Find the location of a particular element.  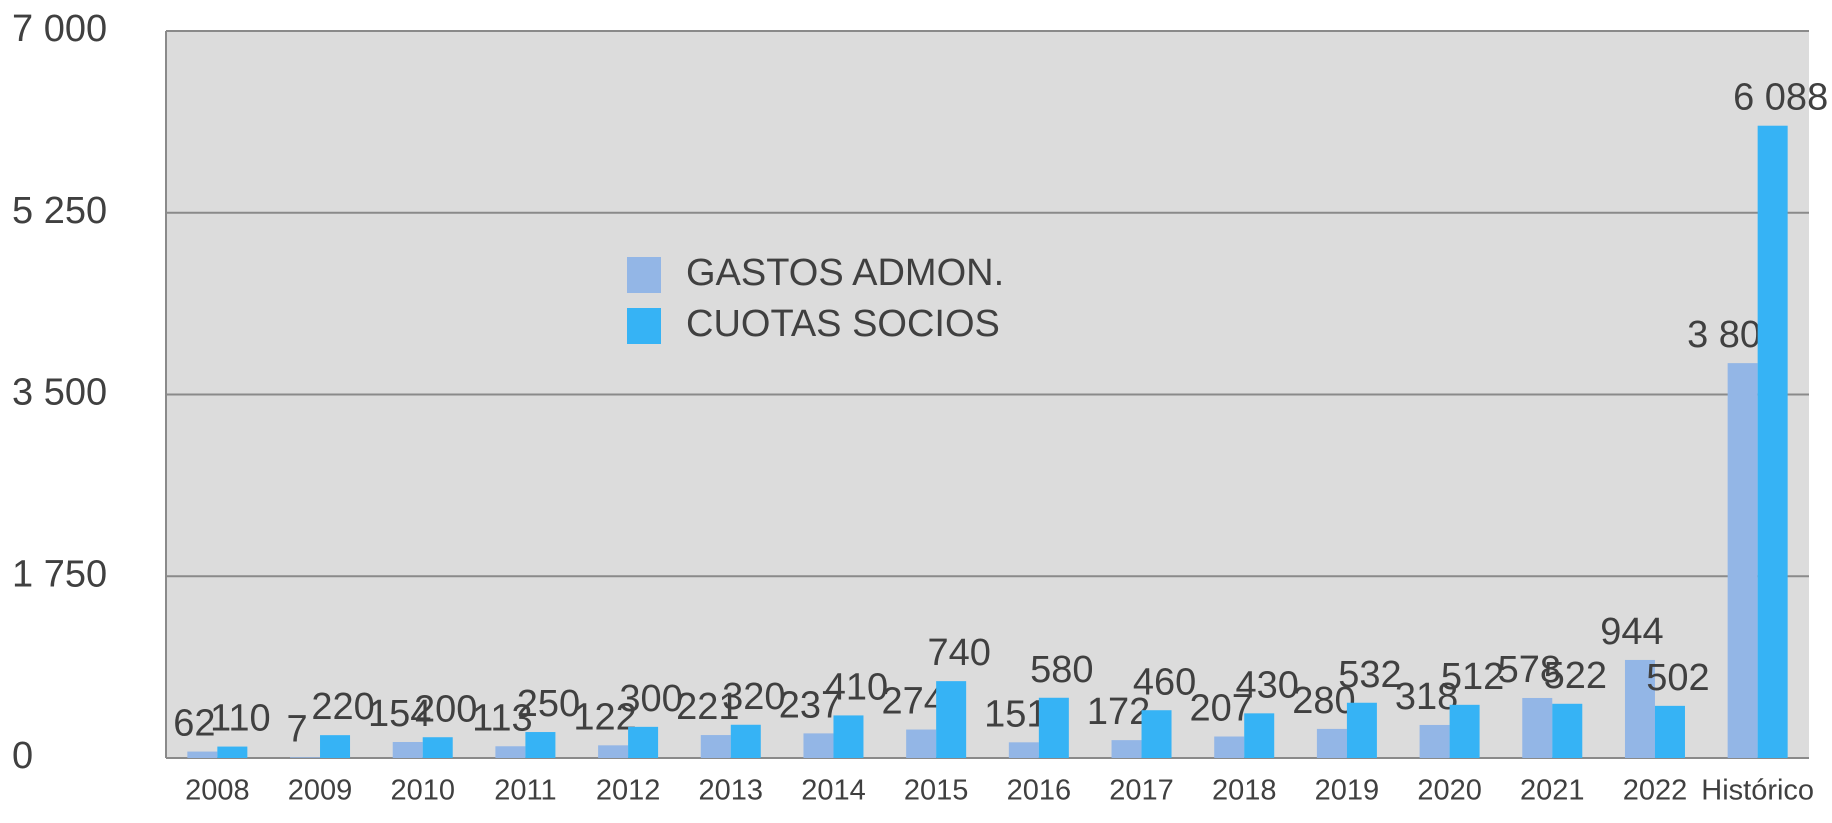

y-tick-label: 5 250 is located at coordinates (59, 211).